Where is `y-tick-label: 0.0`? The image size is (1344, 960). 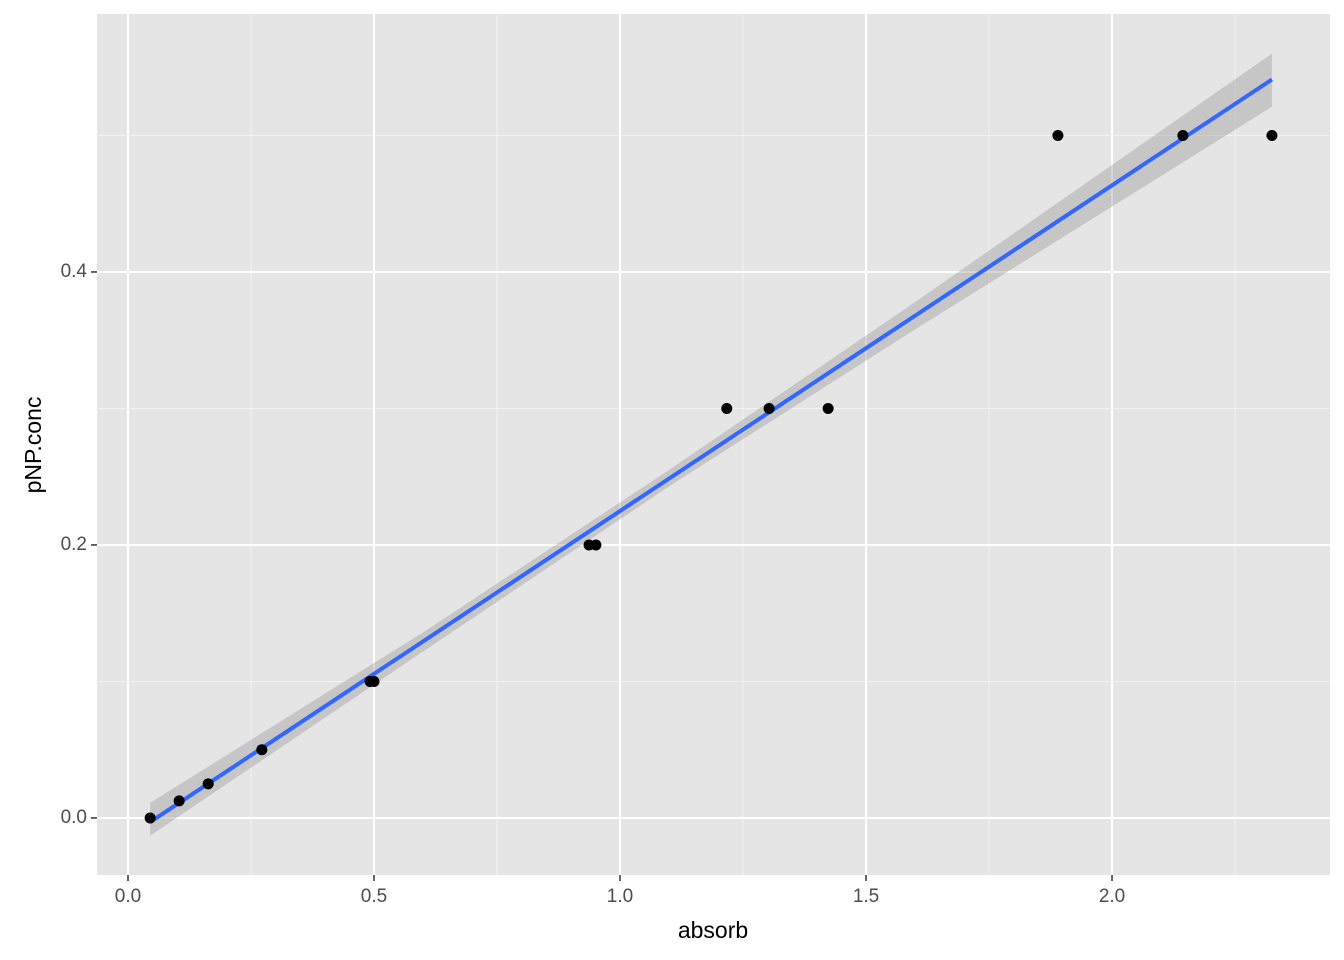 y-tick-label: 0.0 is located at coordinates (74, 817).